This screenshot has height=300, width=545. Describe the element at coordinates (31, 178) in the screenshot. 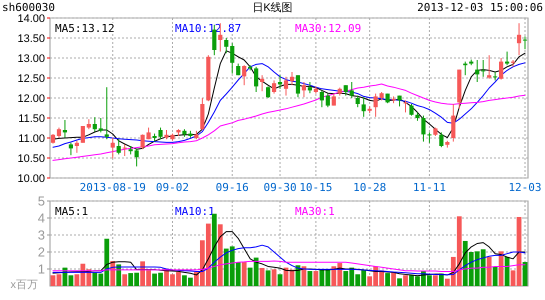

I see `y-tick-label: 10.00` at that location.